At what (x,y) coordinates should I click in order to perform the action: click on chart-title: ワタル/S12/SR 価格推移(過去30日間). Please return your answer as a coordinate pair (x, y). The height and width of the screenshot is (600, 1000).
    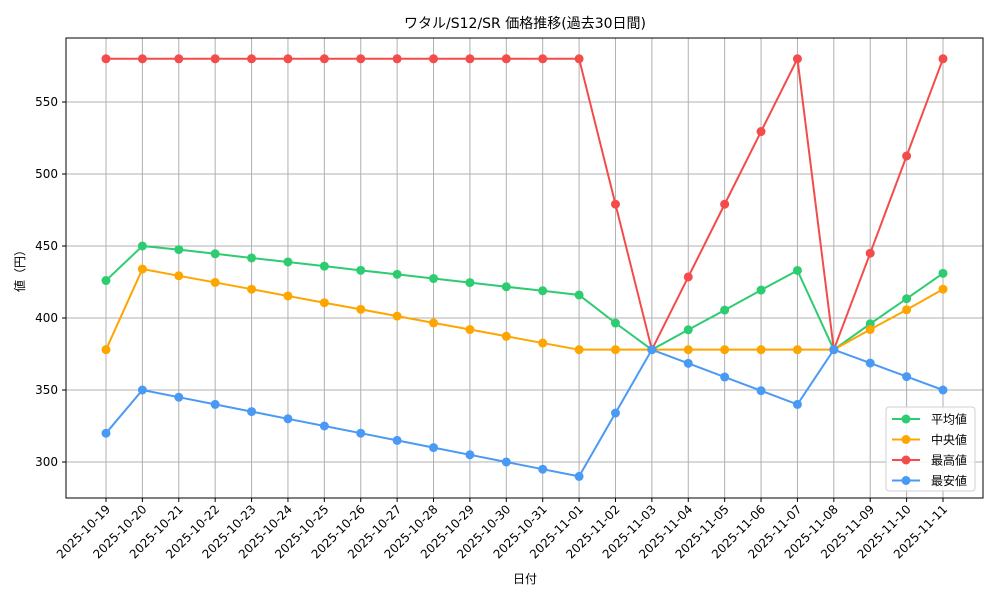
    Looking at the image, I should click on (525, 24).